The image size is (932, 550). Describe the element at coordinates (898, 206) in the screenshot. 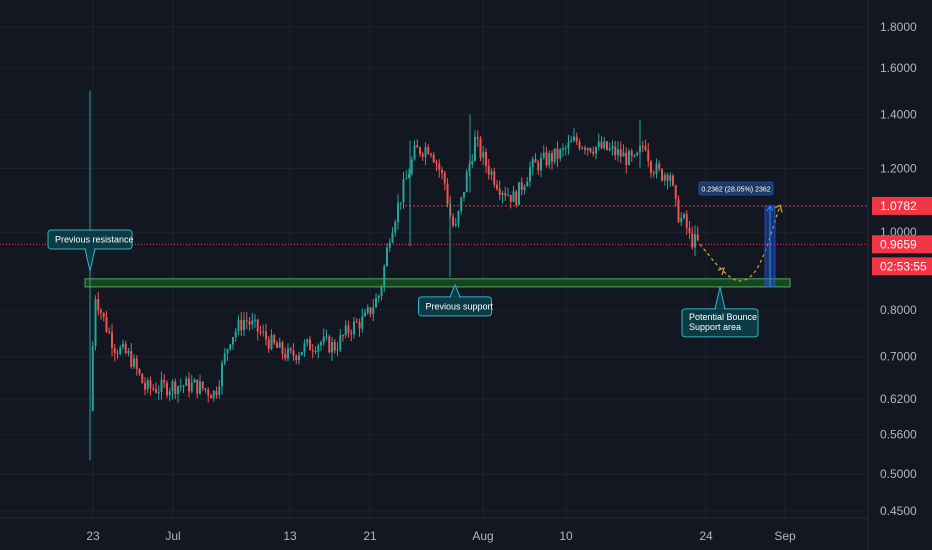

I see `price-label: 1.0782` at that location.